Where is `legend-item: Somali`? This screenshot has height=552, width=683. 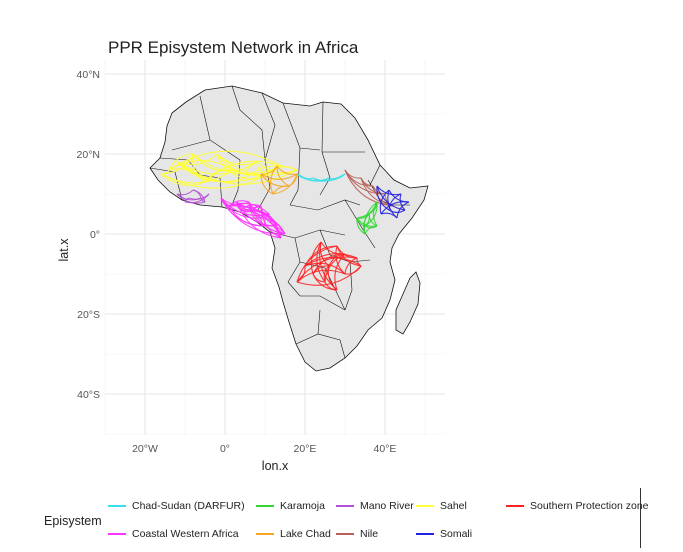 legend-item: Somali is located at coordinates (444, 534).